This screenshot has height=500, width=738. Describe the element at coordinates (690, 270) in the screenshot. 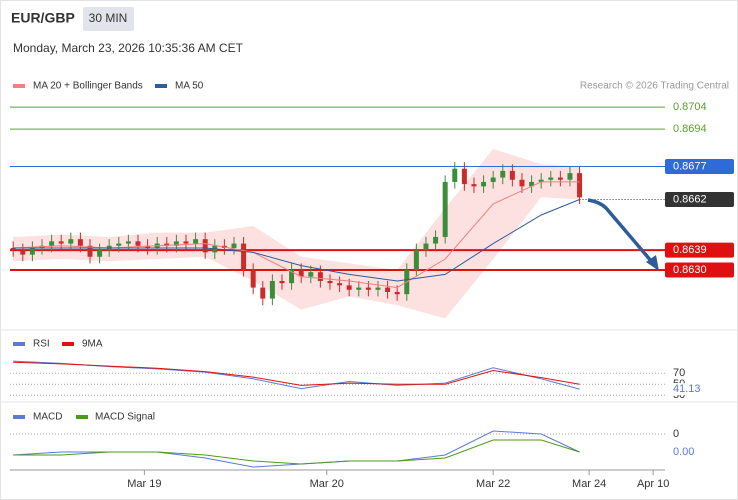

I see `level-label: 0.8630` at that location.